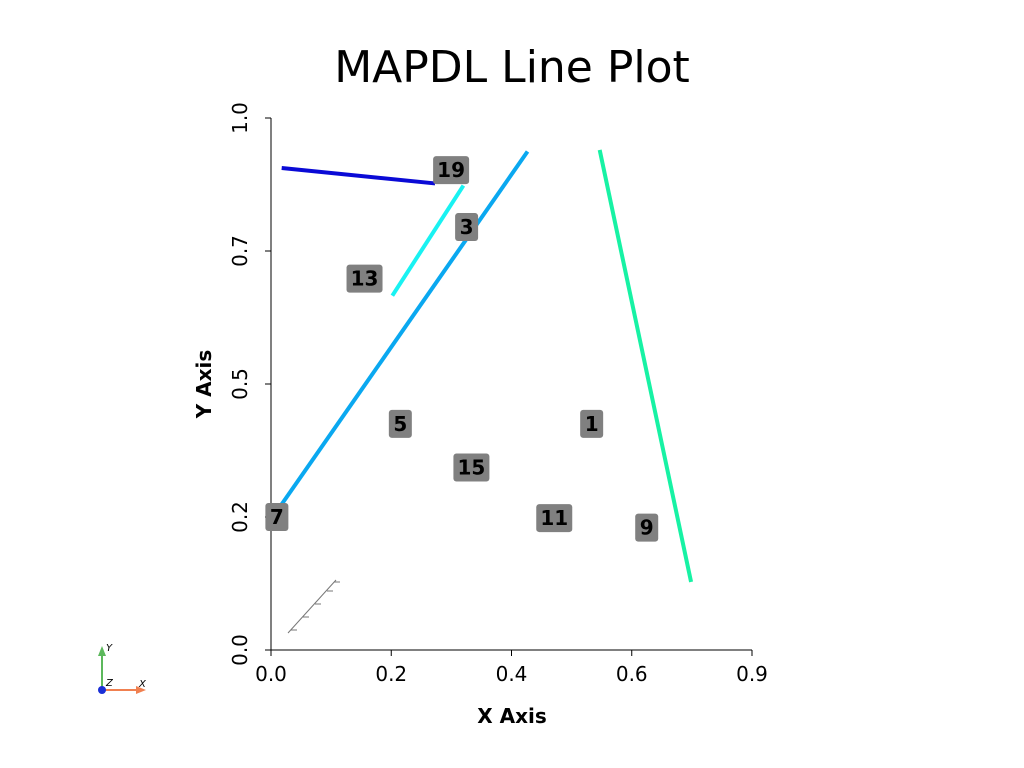 Image resolution: width=1024 pixels, height=768 pixels. Describe the element at coordinates (102, 651) in the screenshot. I see `triad-y-arrow-icon` at that location.